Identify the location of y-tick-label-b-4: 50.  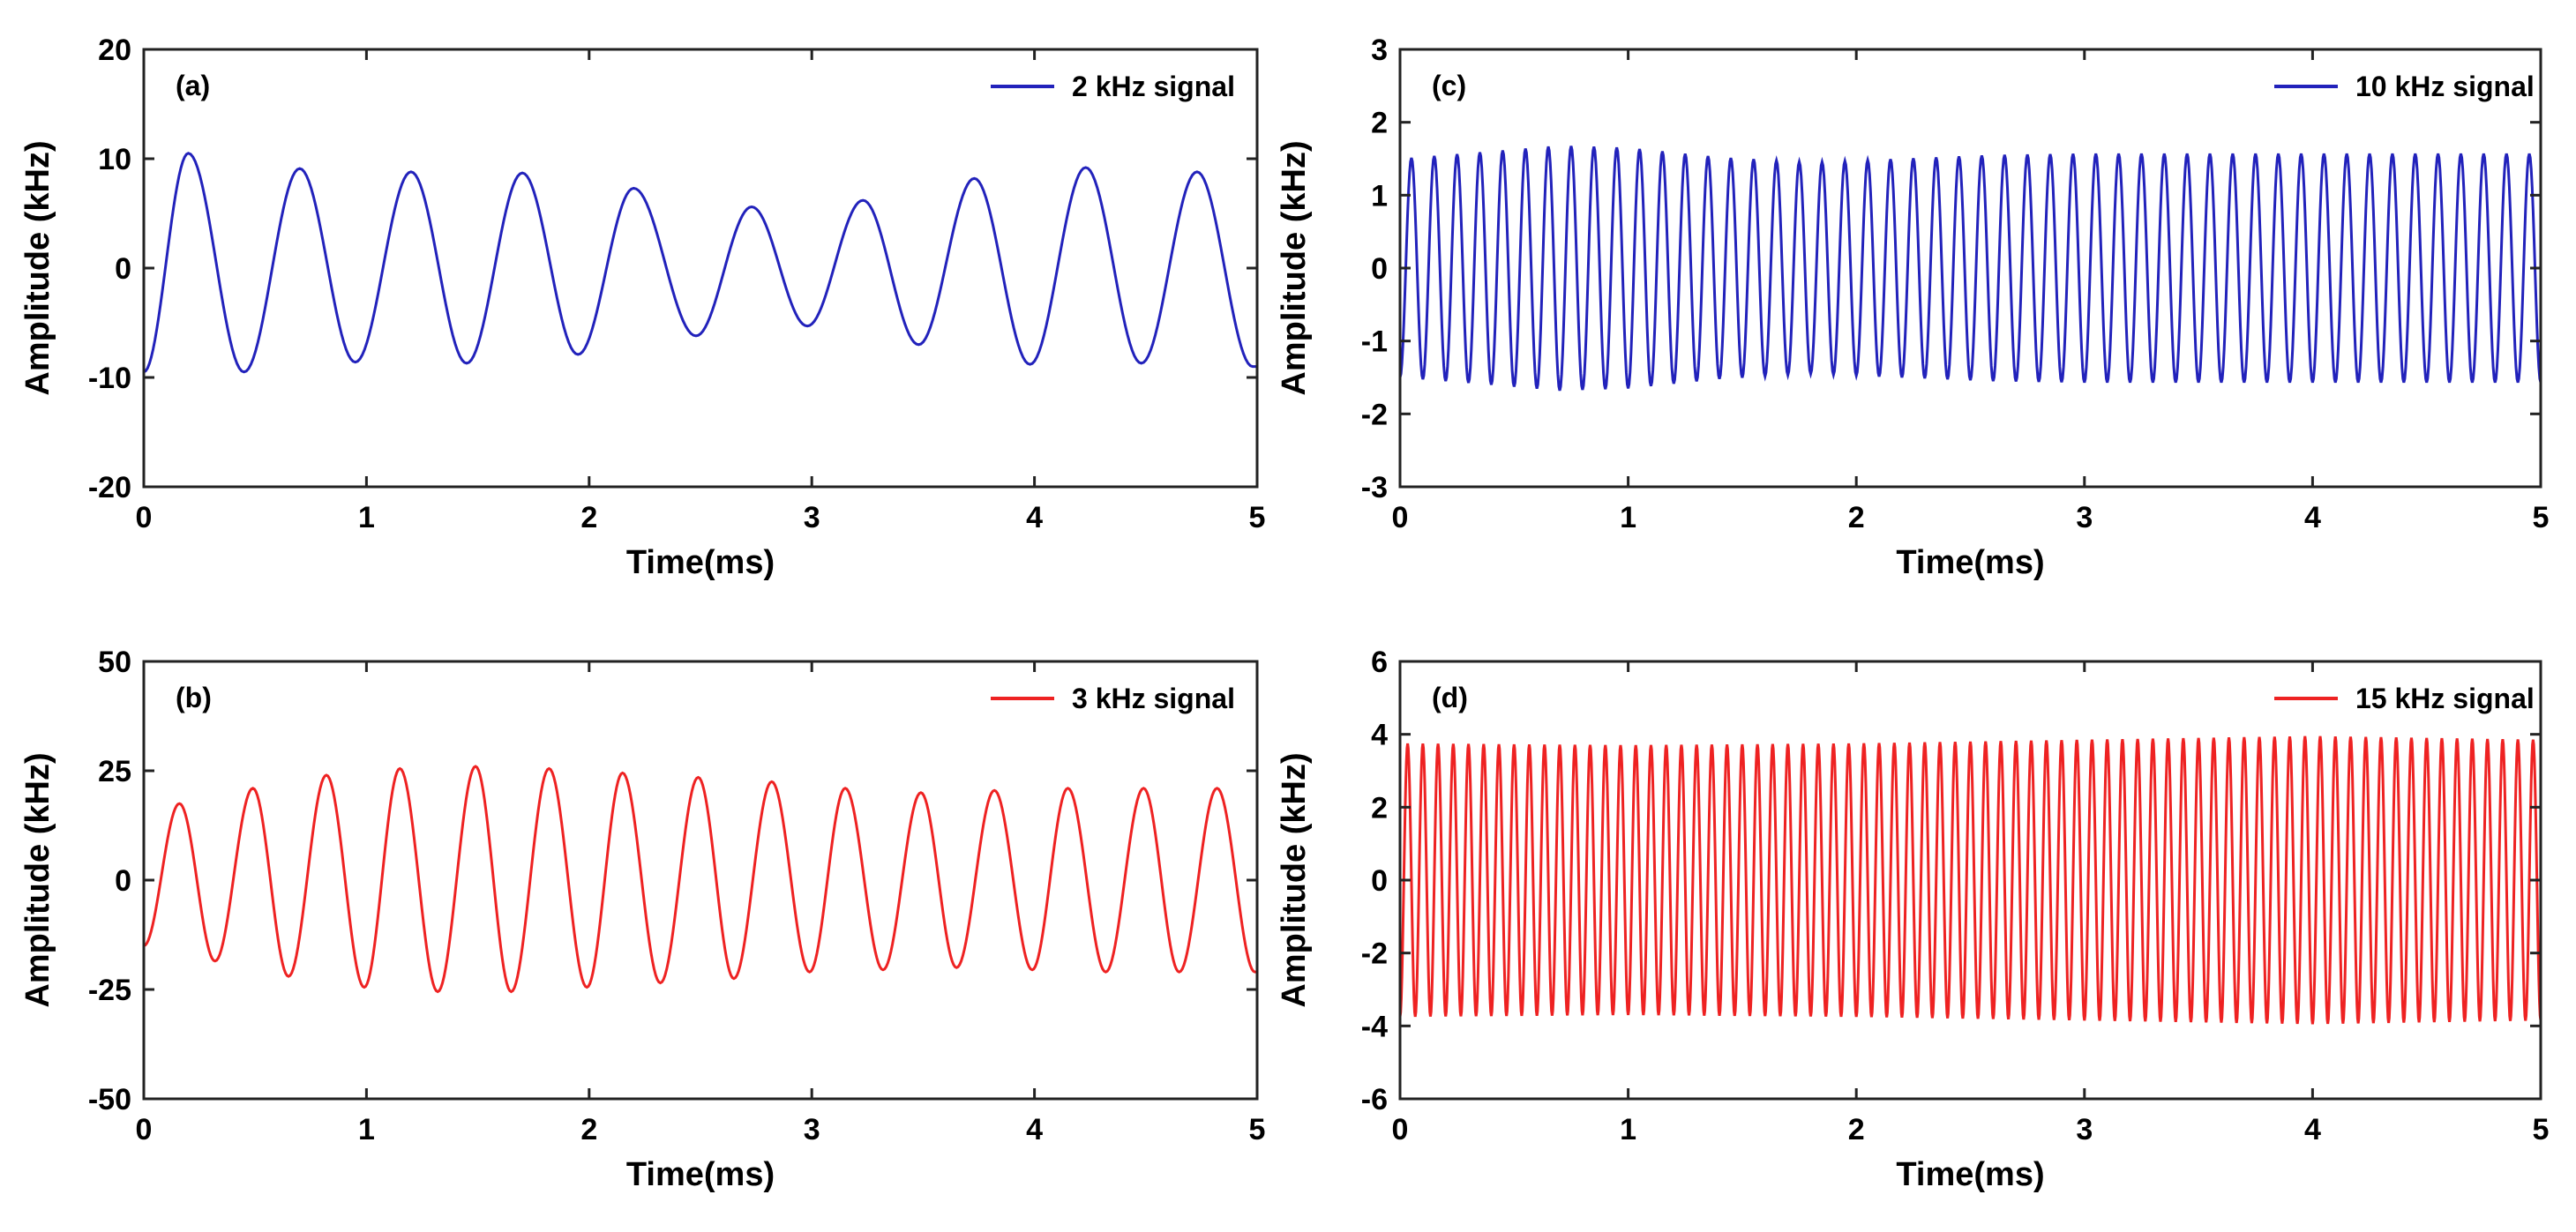
(115, 662).